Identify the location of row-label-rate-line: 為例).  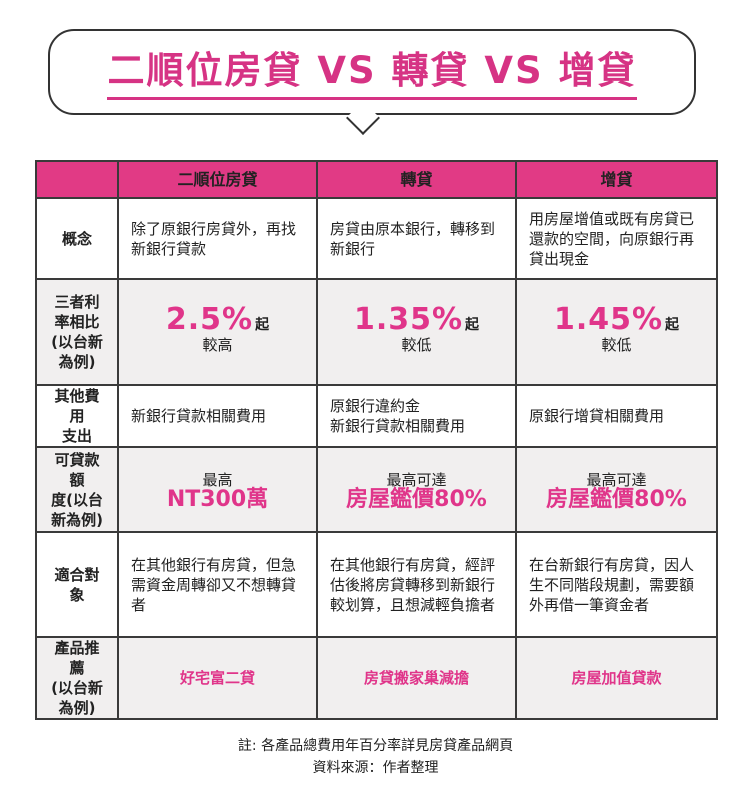
(77, 362).